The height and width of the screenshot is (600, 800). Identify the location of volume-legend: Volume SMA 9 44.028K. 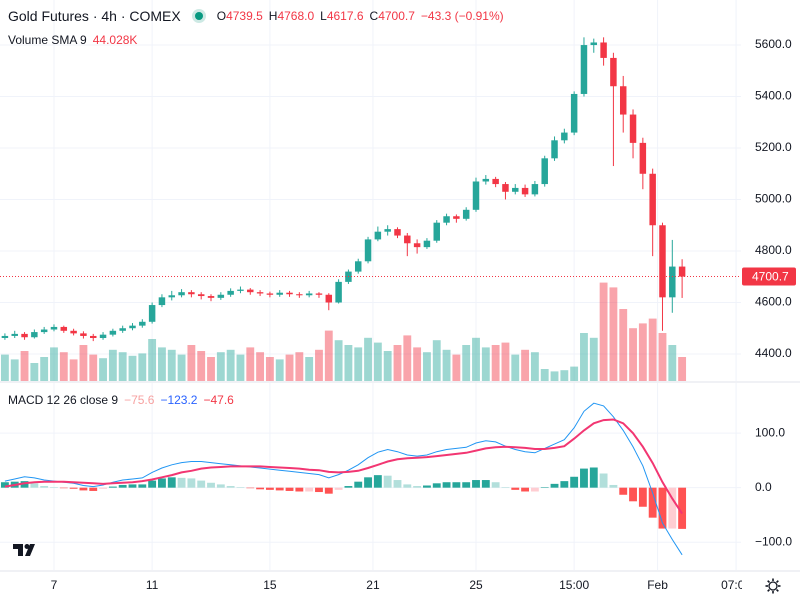
(75, 40).